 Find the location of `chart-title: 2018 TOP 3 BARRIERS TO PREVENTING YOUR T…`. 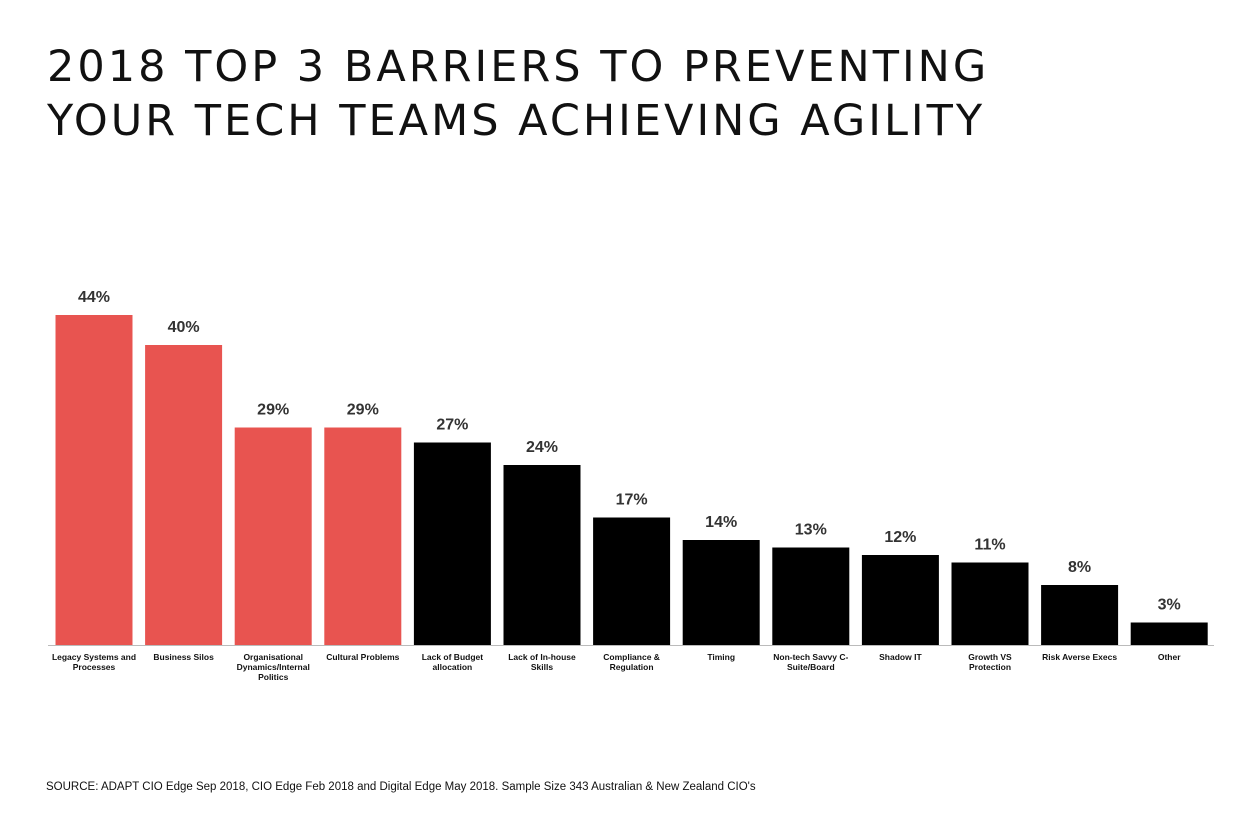

chart-title: 2018 TOP 3 BARRIERS TO PREVENTING YOUR T… is located at coordinates (622, 94).